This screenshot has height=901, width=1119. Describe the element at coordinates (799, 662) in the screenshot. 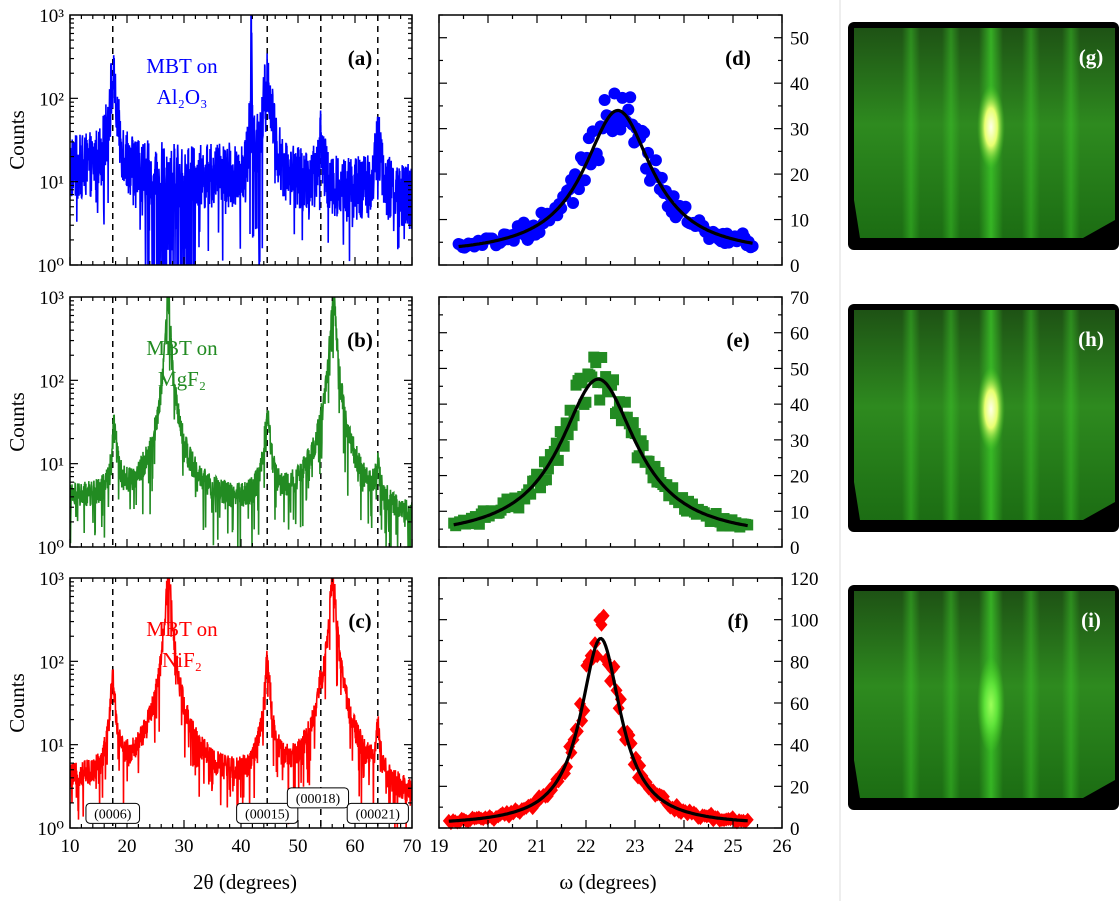

I see `y-tick-label: 80` at that location.